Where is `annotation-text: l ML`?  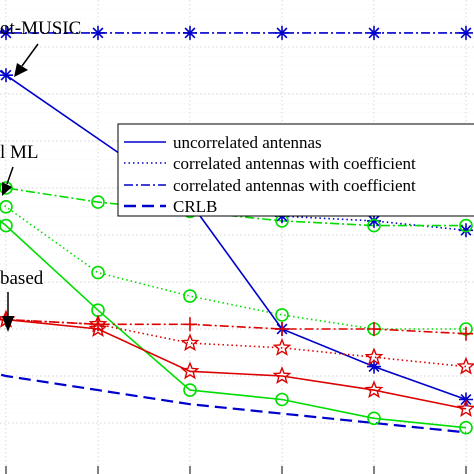 annotation-text: l ML is located at coordinates (19, 152).